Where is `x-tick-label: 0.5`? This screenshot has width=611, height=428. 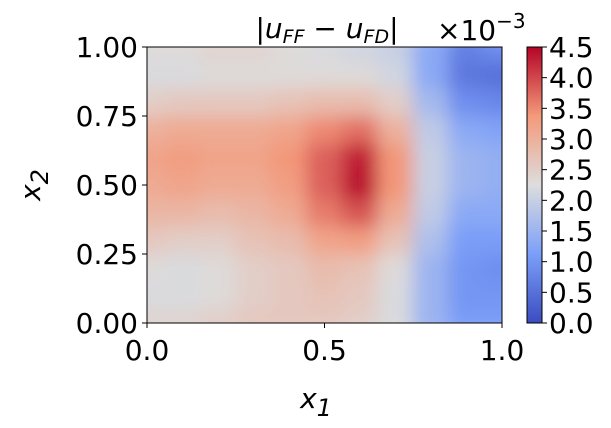 x-tick-label: 0.5 is located at coordinates (324, 350).